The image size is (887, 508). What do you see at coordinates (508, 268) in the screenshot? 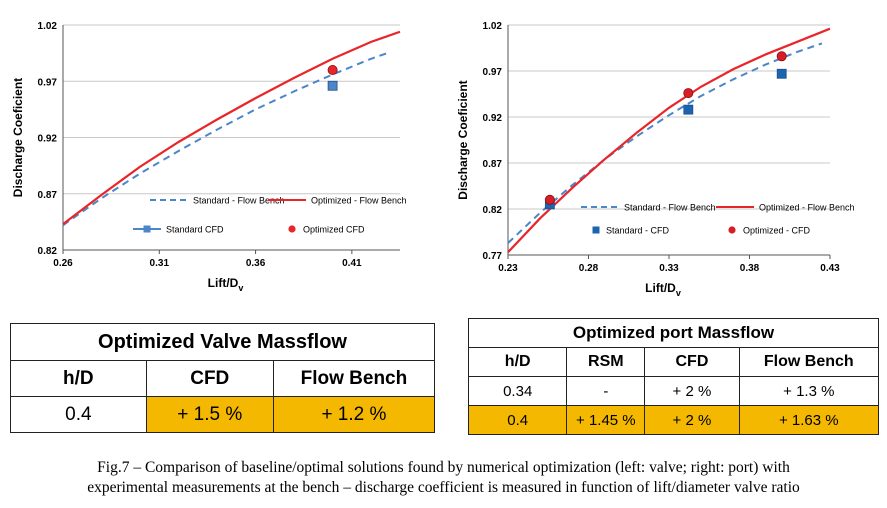
I see `x-tick-label: 0.23` at bounding box center [508, 268].